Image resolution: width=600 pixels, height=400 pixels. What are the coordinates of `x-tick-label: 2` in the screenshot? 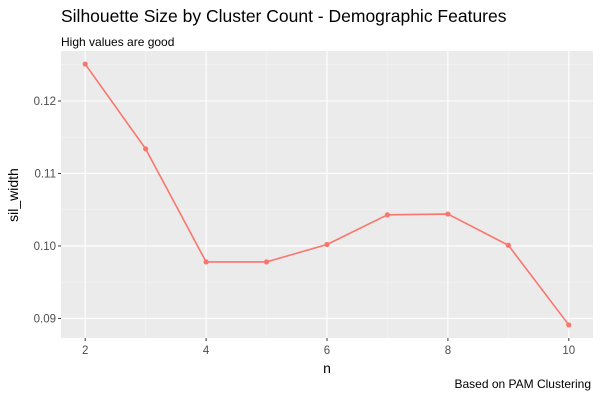 It's located at (85, 351).